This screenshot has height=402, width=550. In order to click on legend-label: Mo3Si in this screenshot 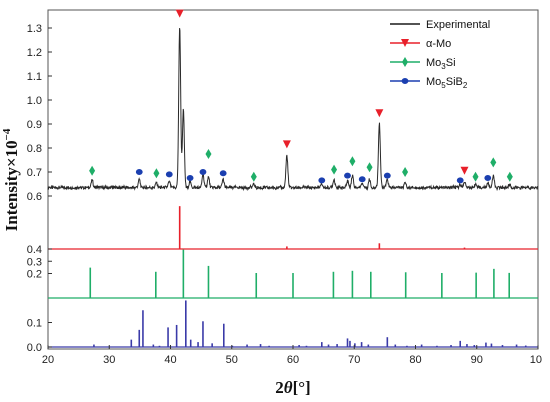, I will do `click(441, 64)`.